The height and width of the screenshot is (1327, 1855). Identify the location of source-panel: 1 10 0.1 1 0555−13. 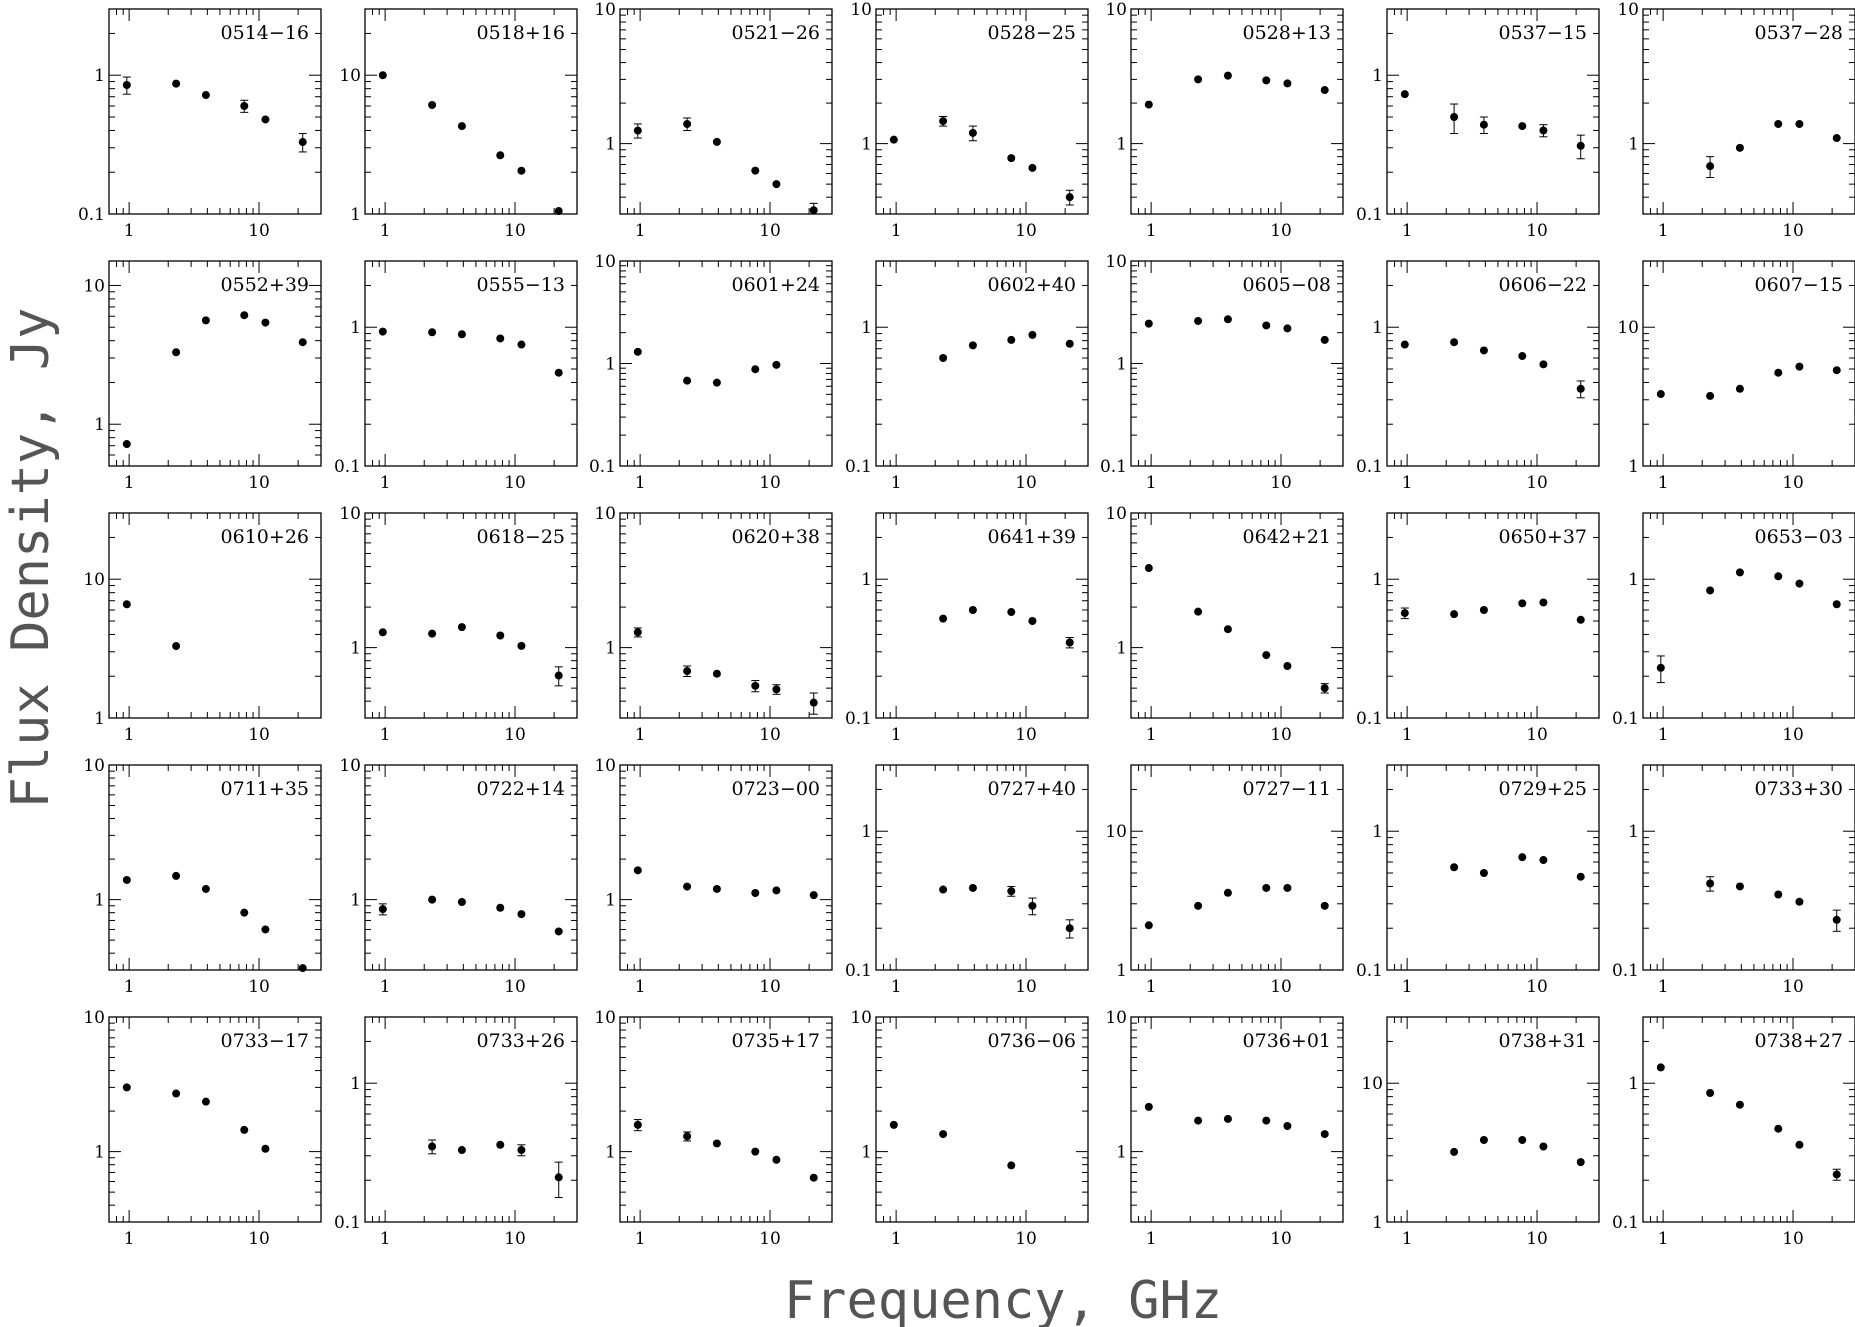
(456, 376).